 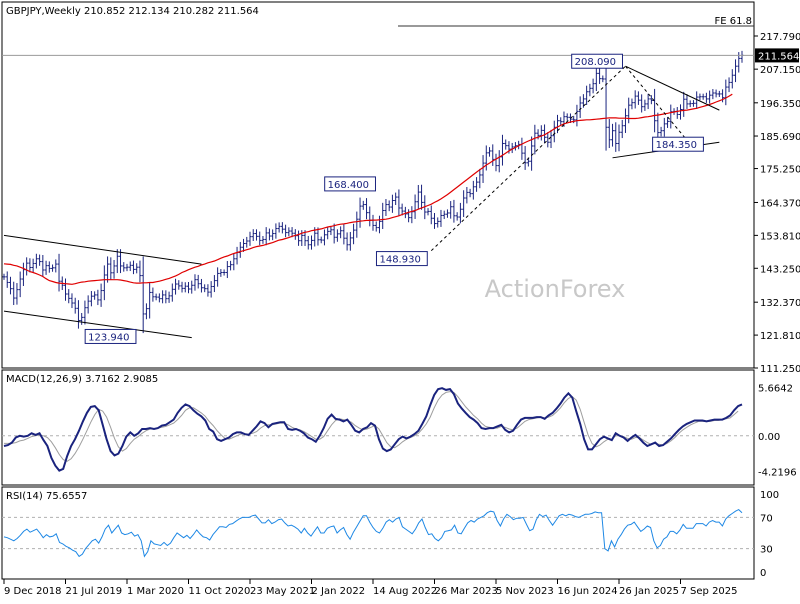 What do you see at coordinates (82, 379) in the screenshot?
I see `macd-header: MACD(12,26,9) 3.7162 2.9085` at bounding box center [82, 379].